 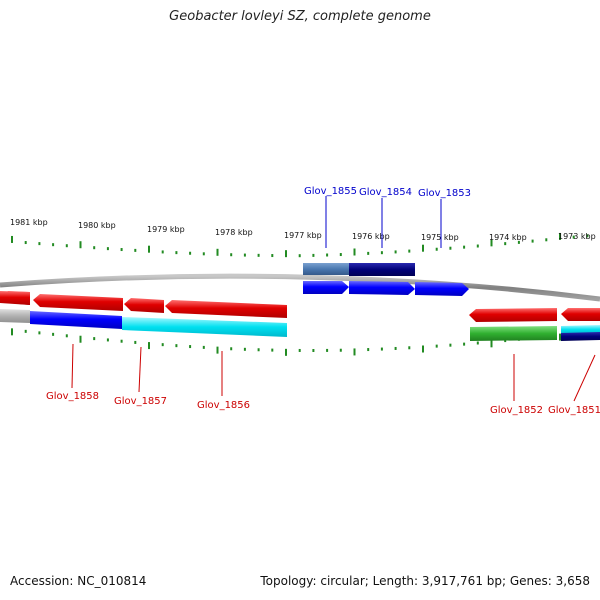 I want to click on scale-label: 1977 kbp, so click(x=303, y=235).